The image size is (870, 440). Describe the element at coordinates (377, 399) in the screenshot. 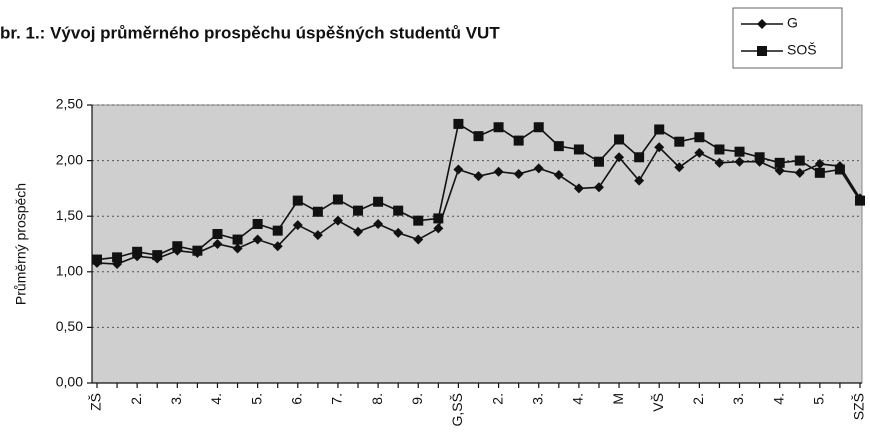

I see `x-tick-label: 8.` at that location.